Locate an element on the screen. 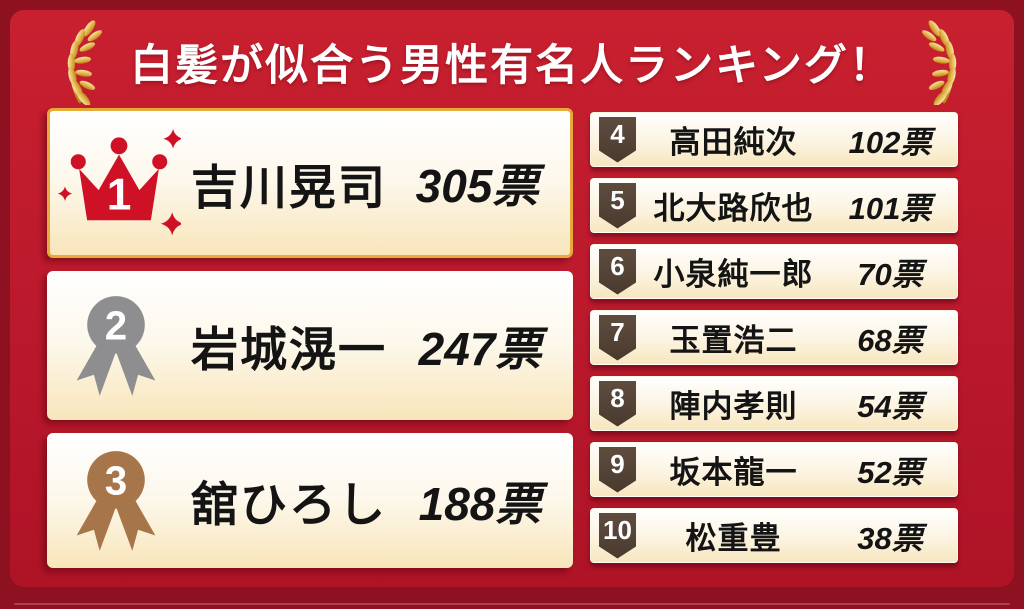 The width and height of the screenshot is (1024, 609). rank-number: 2 is located at coordinates (116, 325).